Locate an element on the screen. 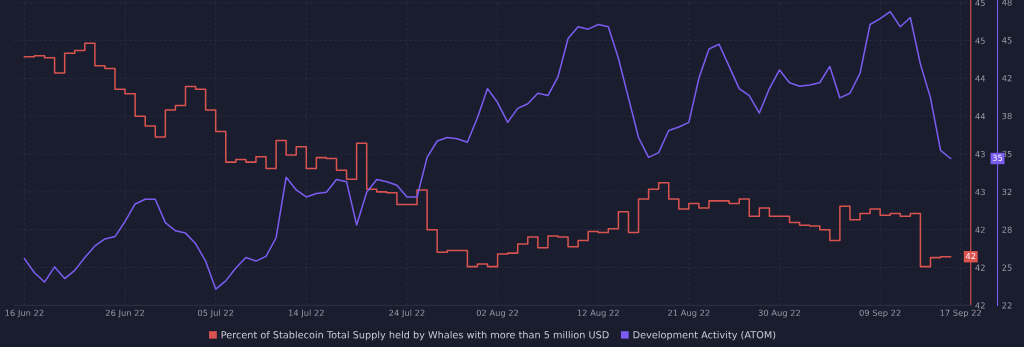 This screenshot has width=1024, height=347. x-tick-label: 12 Aug 22 is located at coordinates (598, 313).